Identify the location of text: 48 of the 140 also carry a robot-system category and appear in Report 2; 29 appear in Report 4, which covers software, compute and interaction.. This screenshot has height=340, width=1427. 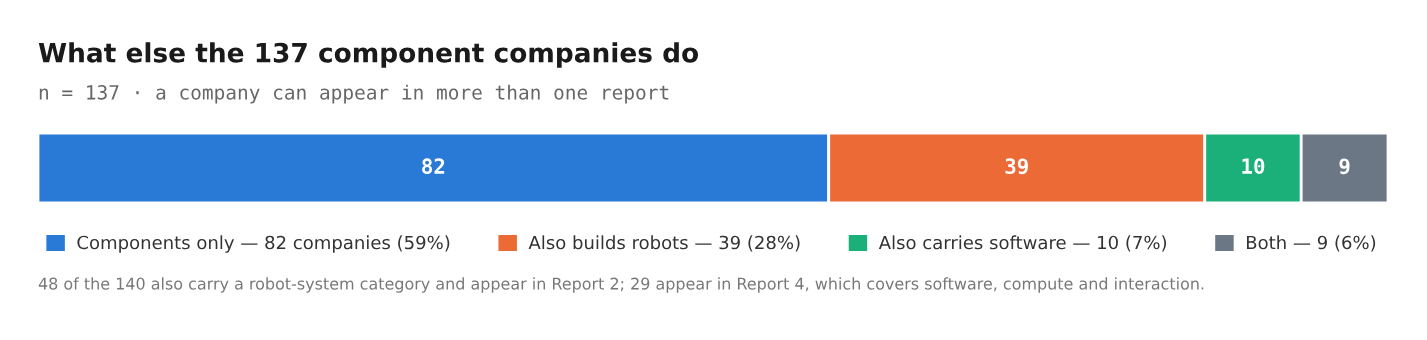
(621, 285).